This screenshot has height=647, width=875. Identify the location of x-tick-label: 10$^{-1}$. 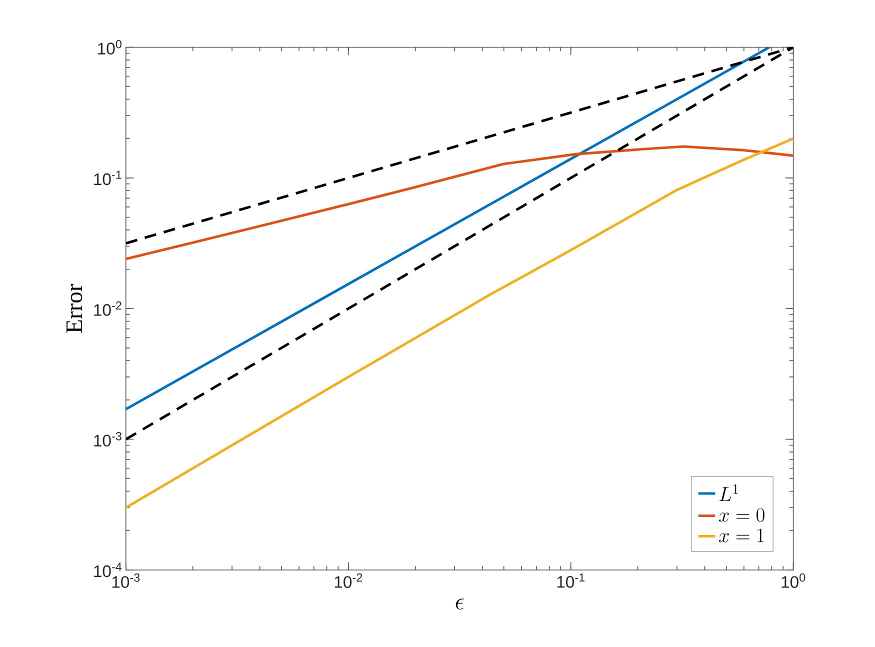
(571, 581).